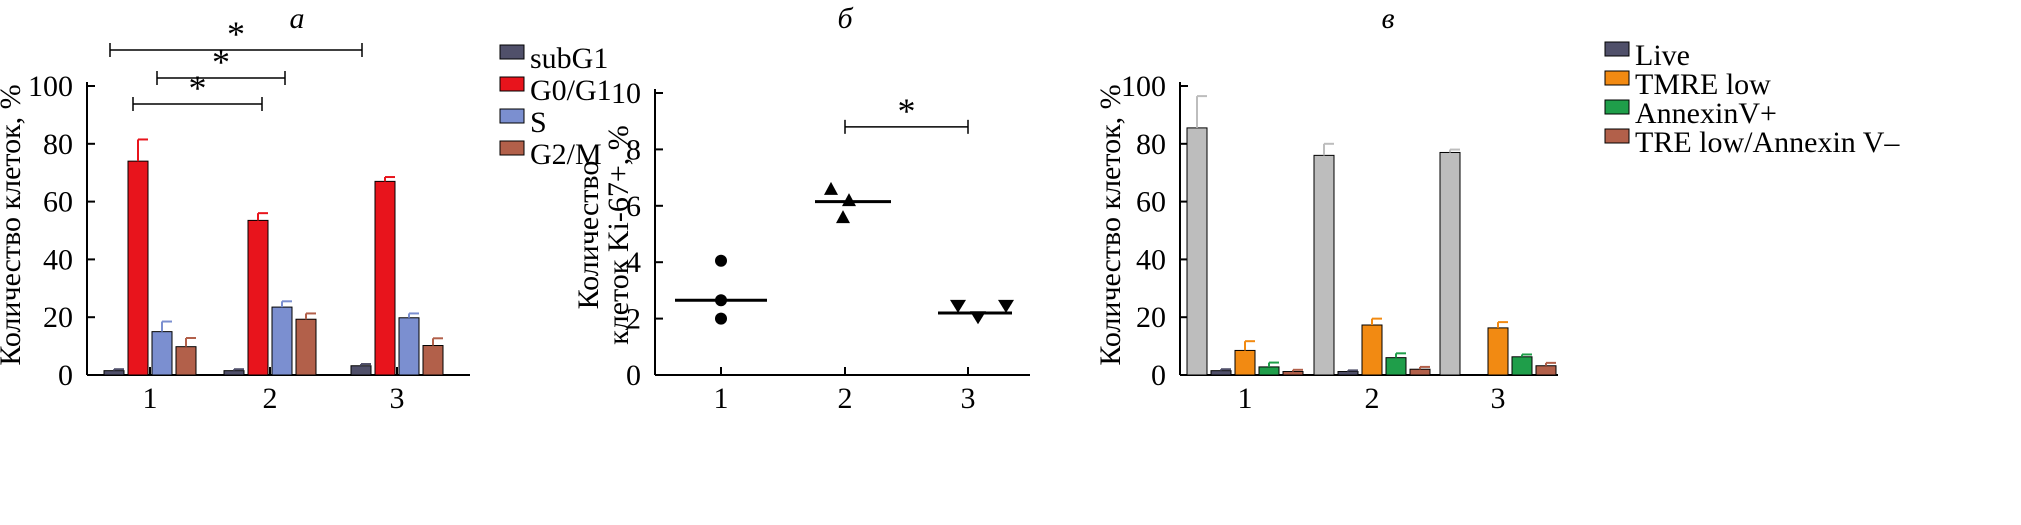 The height and width of the screenshot is (525, 2021). I want to click on c-y-tick-label: 0, so click(1158, 375).